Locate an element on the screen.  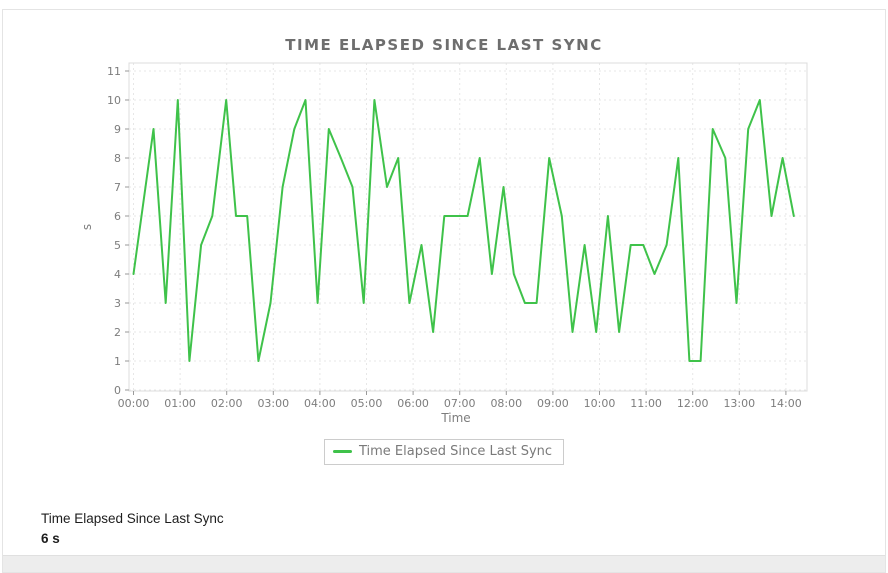
svg-text: 3 is located at coordinates (117, 303).